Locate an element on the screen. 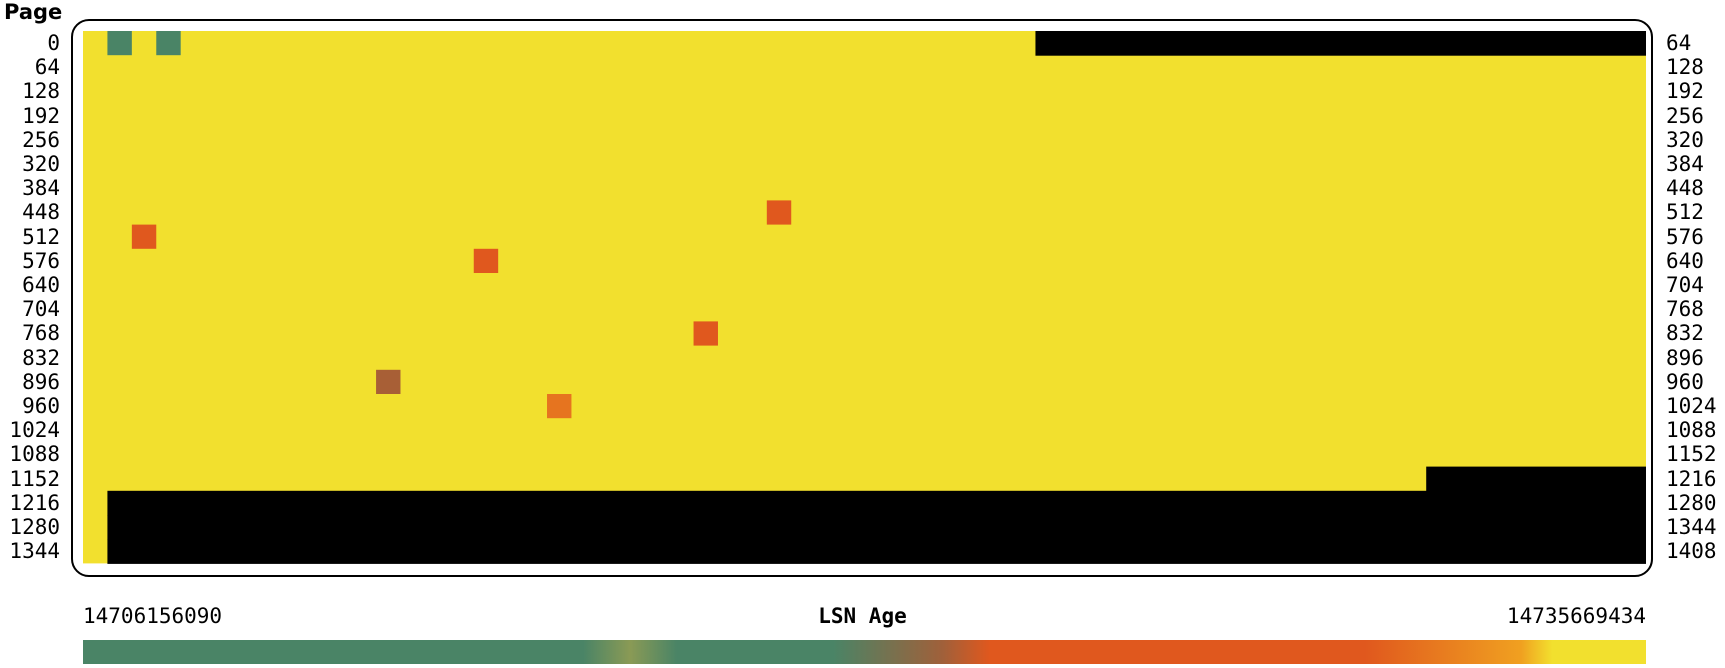 This screenshot has height=668, width=1725. left-tick-label: 0 is located at coordinates (53, 43).